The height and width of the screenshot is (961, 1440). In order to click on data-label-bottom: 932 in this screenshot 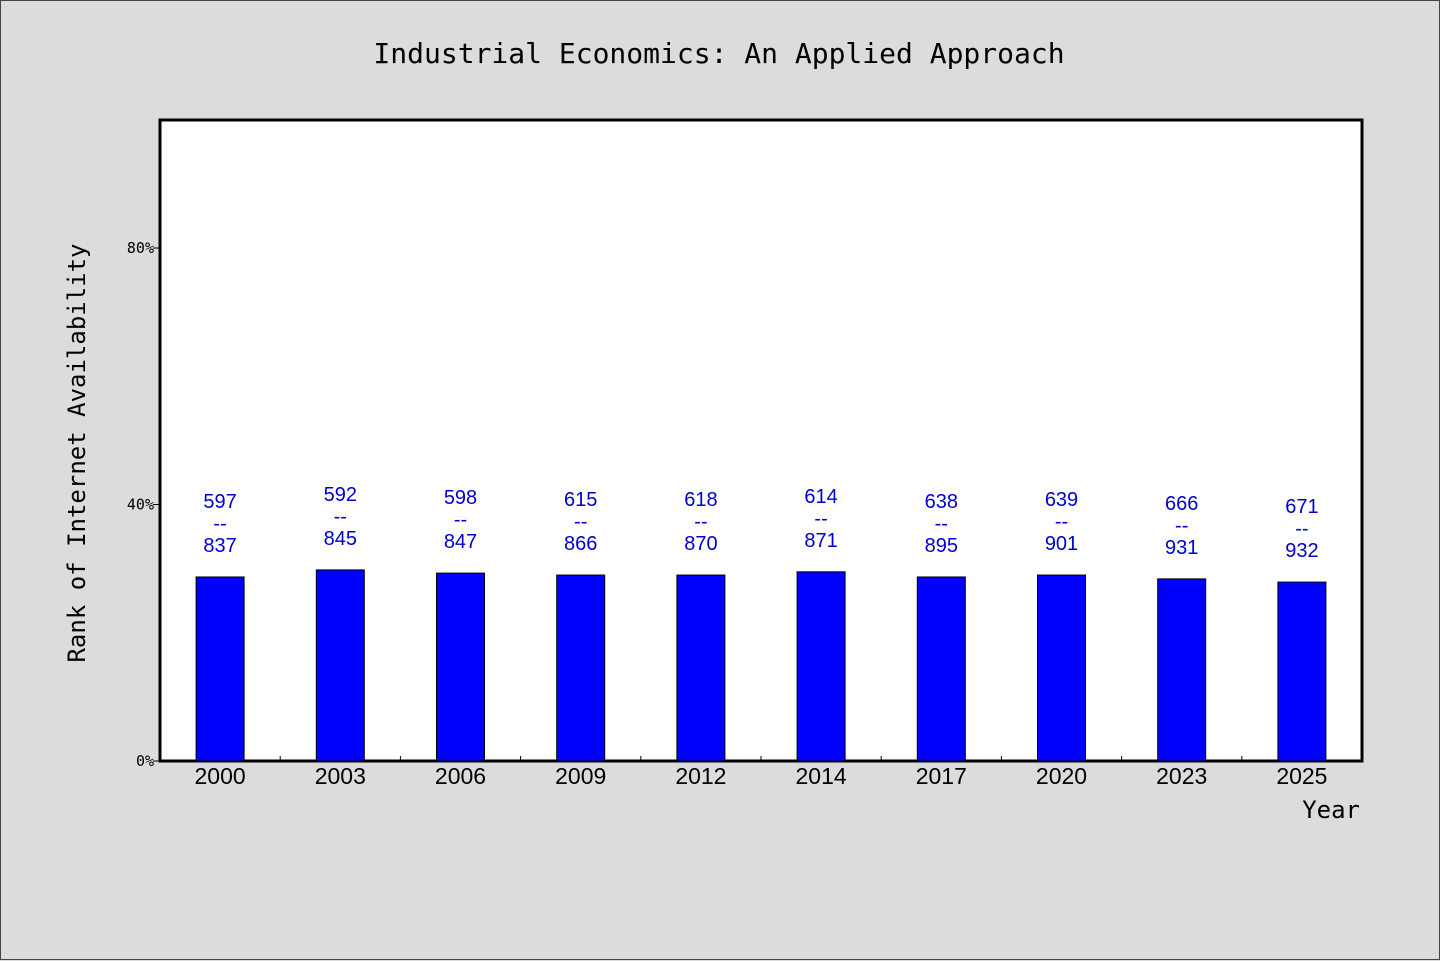, I will do `click(1301, 551)`.